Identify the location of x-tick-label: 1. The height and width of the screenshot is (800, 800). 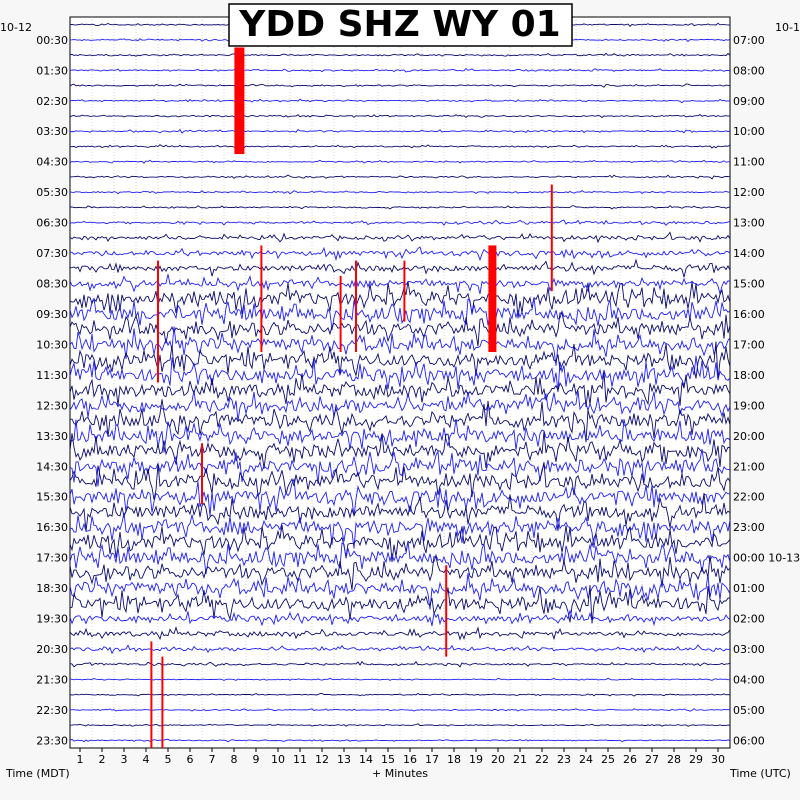
(80, 759).